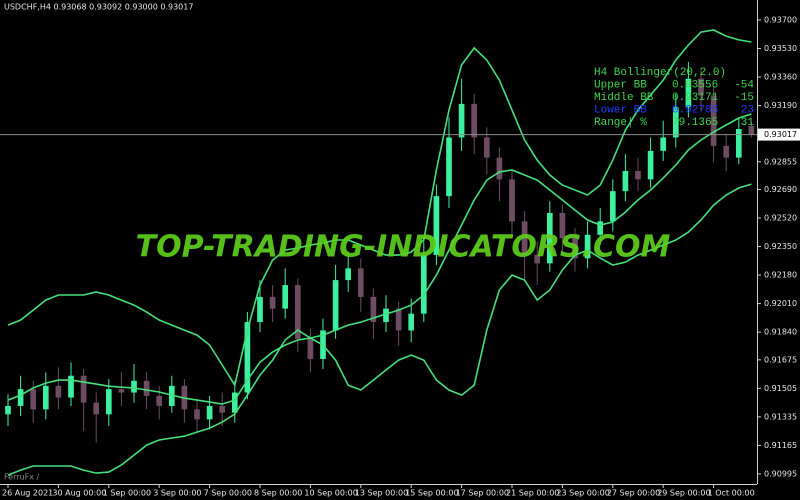 This screenshot has width=800, height=500. What do you see at coordinates (431, 493) in the screenshot?
I see `x-tick-label: 15 Sep 00:00` at bounding box center [431, 493].